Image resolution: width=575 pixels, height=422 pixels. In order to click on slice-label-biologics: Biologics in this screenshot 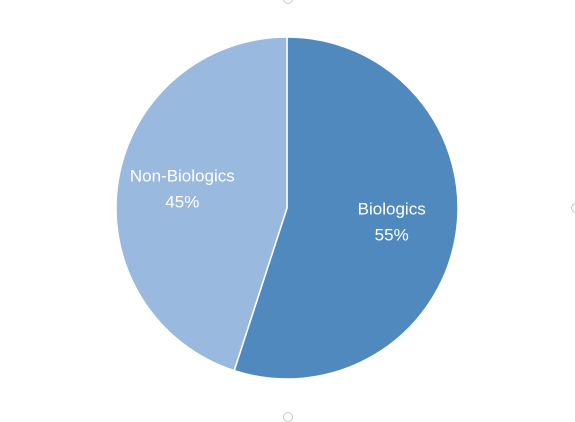, I will do `click(392, 209)`.